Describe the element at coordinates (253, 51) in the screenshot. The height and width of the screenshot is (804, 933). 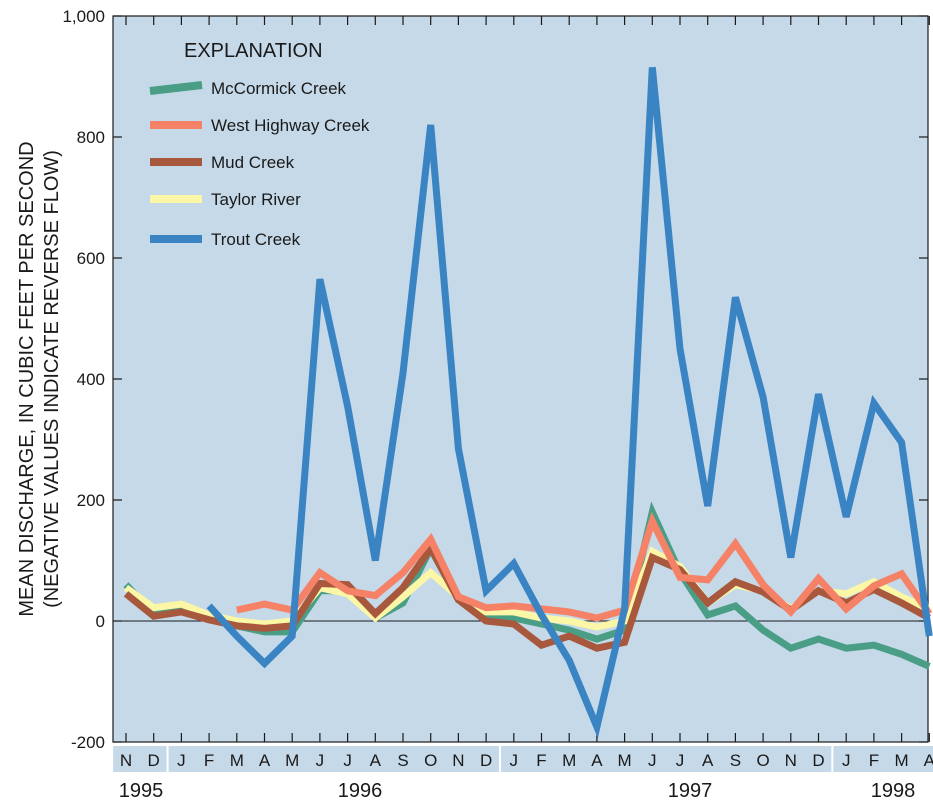
I see `legend-title: EXPLANATION` at that location.